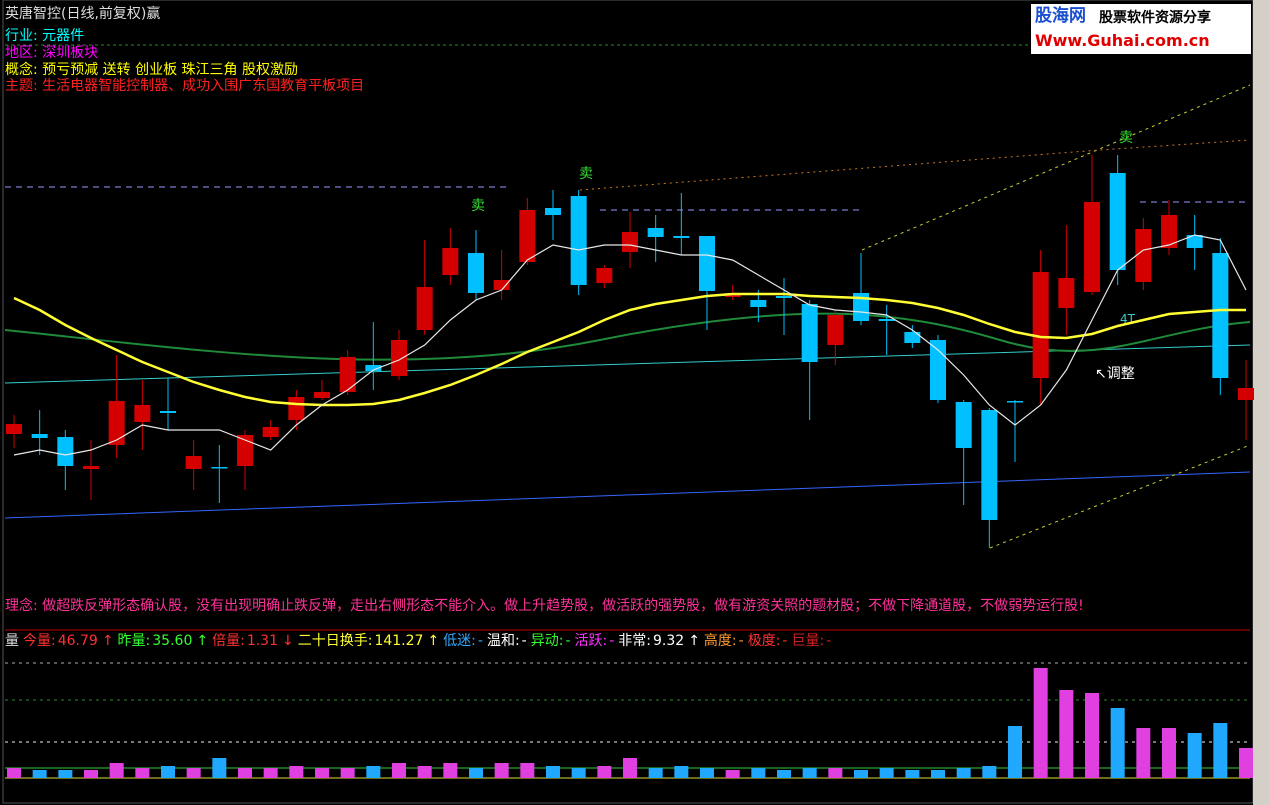  What do you see at coordinates (629, 349) in the screenshot?
I see `ma-line` at bounding box center [629, 349].